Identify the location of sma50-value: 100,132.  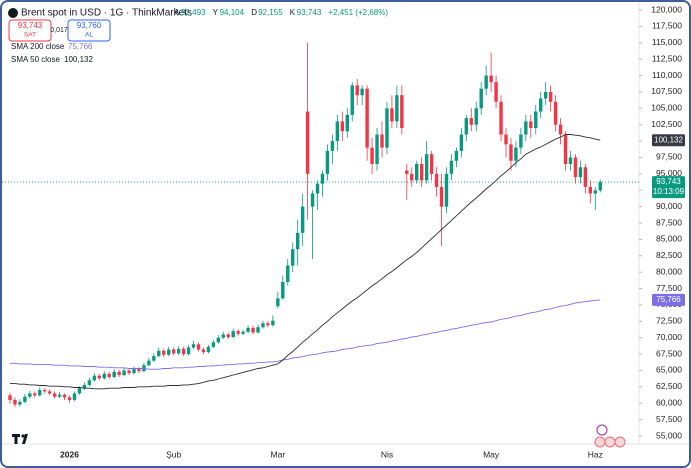
(78, 59).